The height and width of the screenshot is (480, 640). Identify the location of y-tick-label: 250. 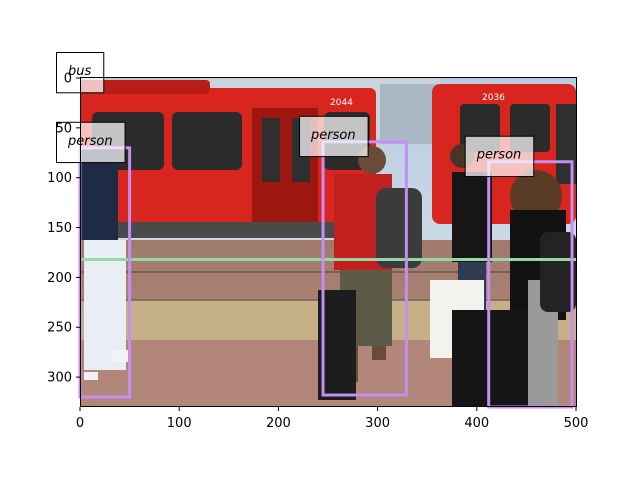
(59, 328).